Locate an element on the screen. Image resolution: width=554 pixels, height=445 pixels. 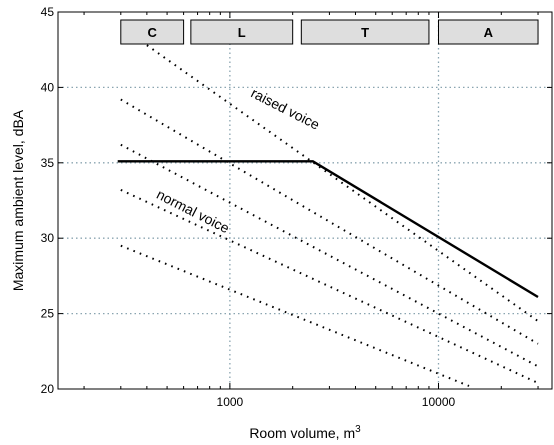
y-tick-label: 45 is located at coordinates (48, 12).